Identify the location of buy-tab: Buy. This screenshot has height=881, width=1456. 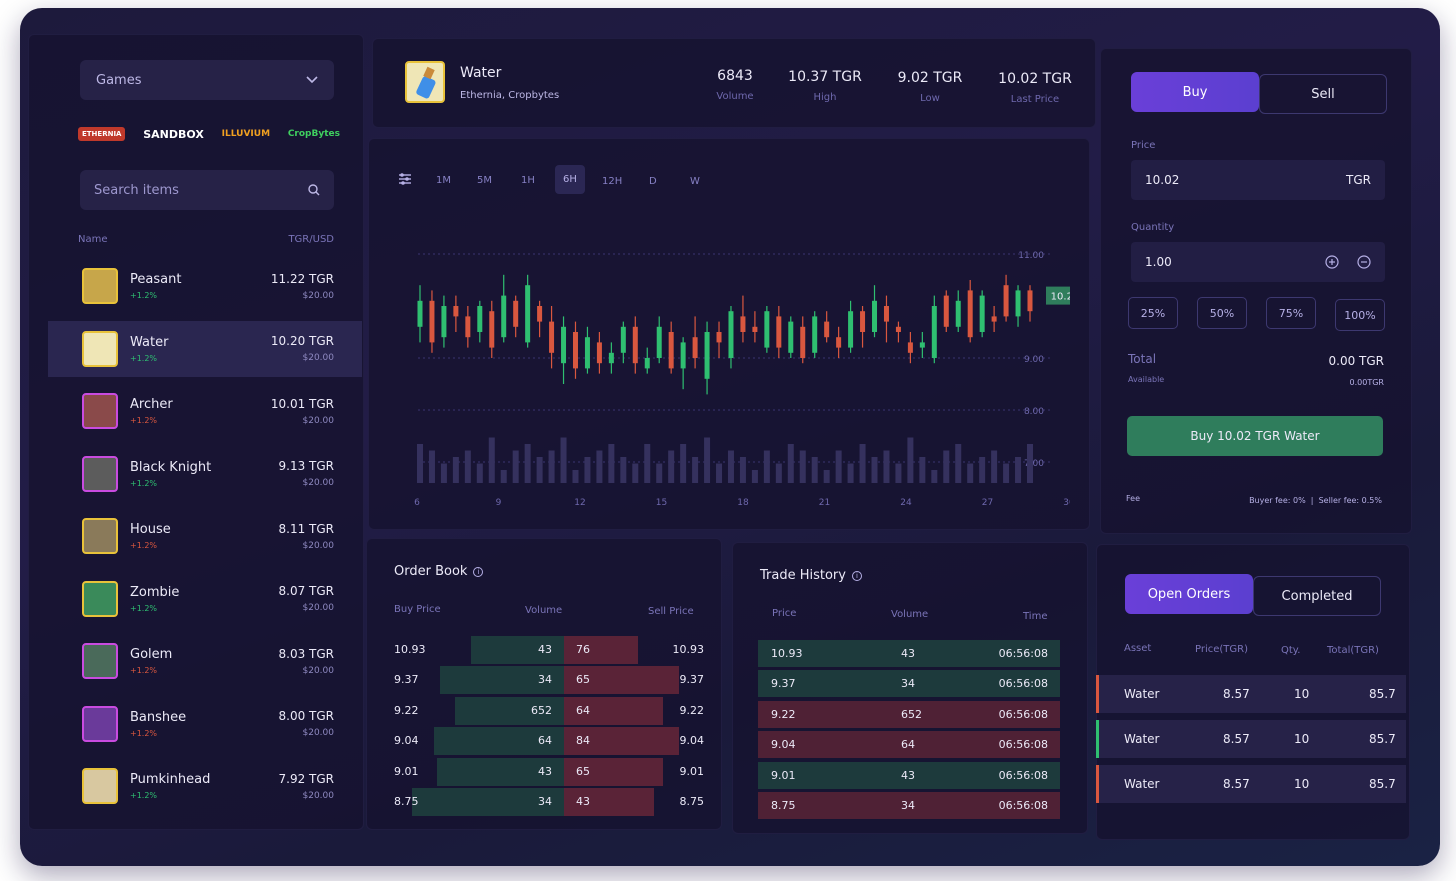
(1195, 92).